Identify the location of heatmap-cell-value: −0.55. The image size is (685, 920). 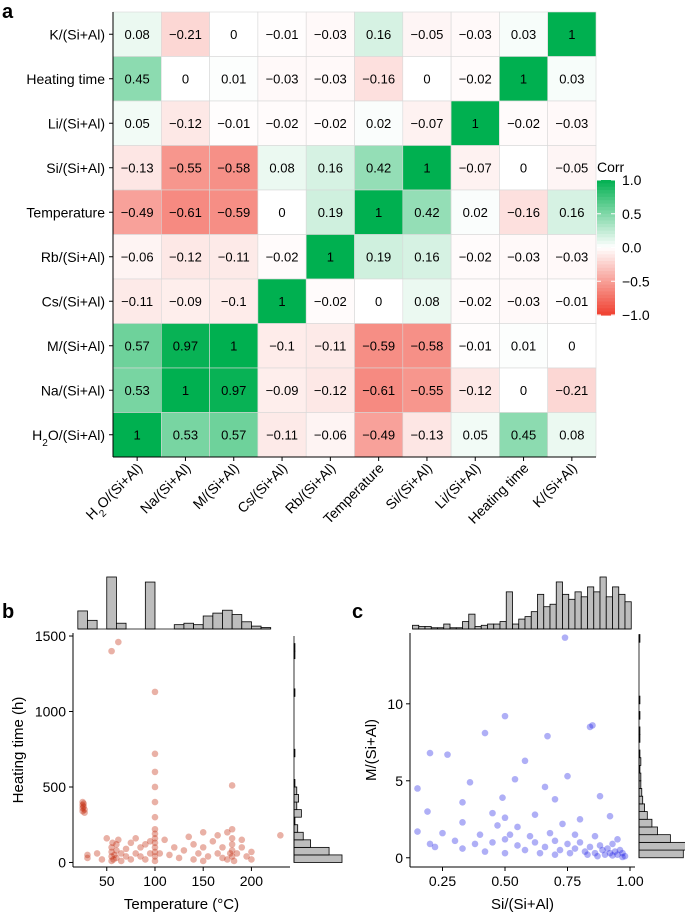
(426, 390).